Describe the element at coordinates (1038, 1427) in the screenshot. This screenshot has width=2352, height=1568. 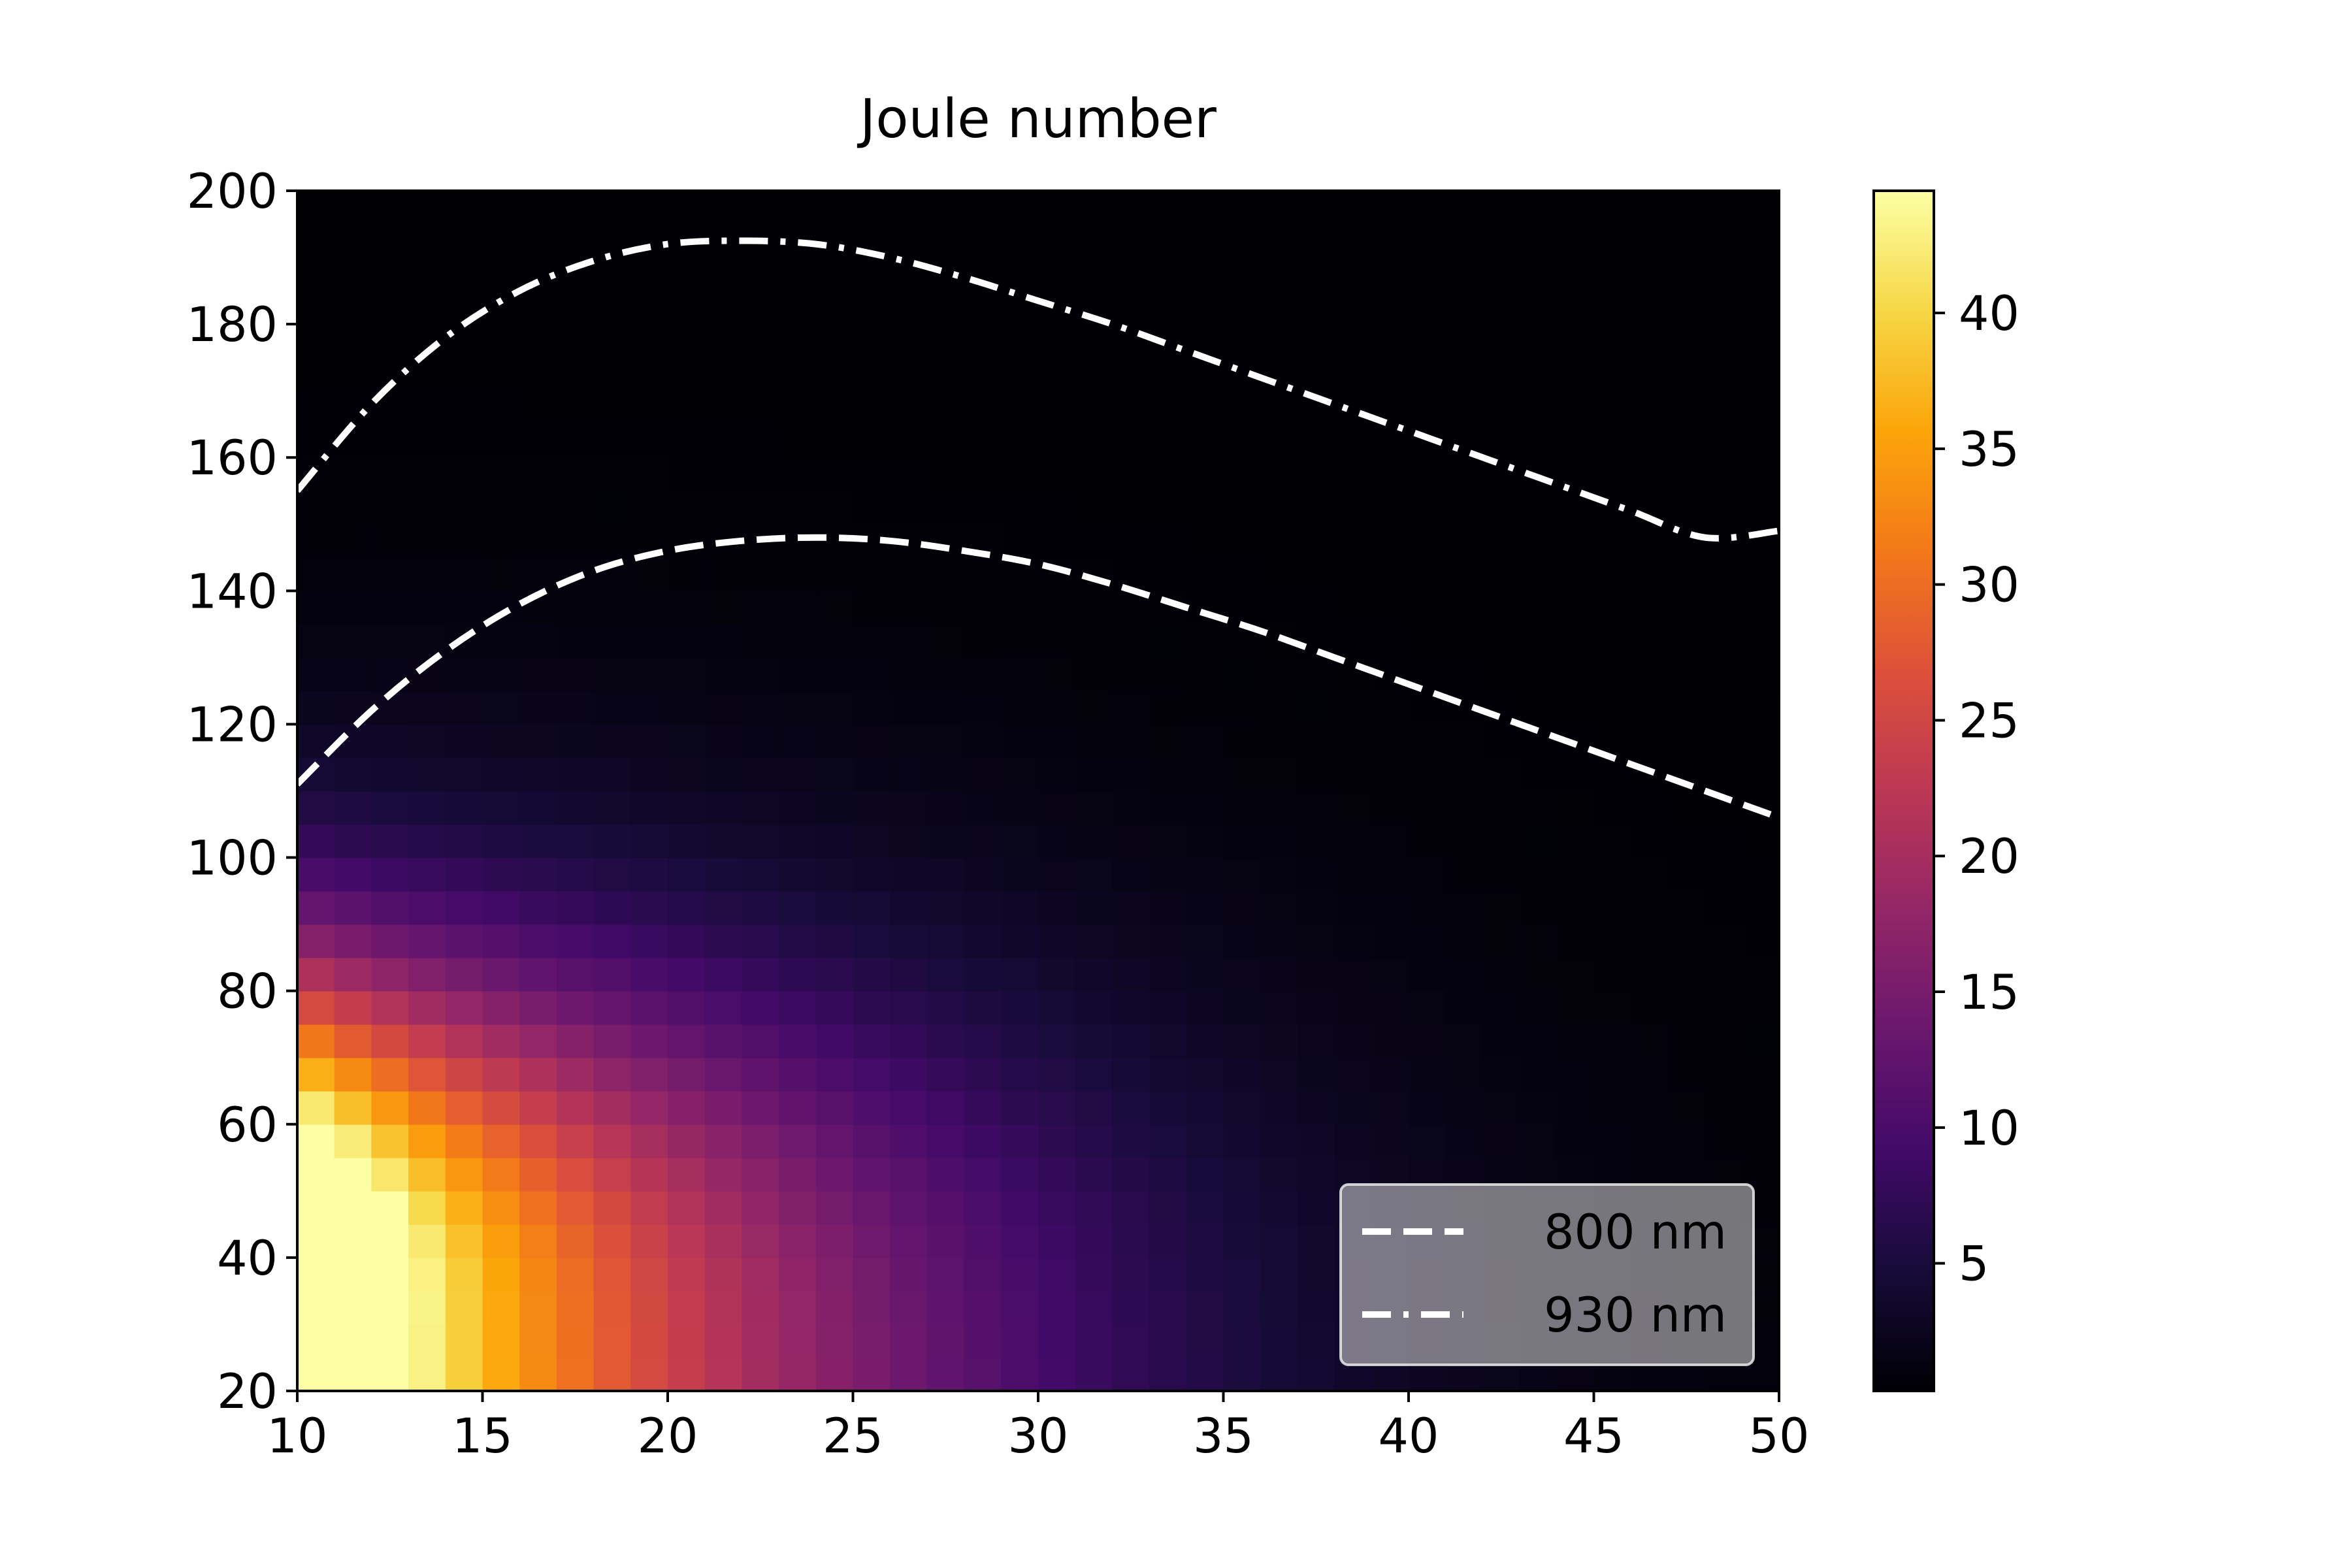
I see `x-axis: 10 15 20 25 30 35 40 45 50` at that location.